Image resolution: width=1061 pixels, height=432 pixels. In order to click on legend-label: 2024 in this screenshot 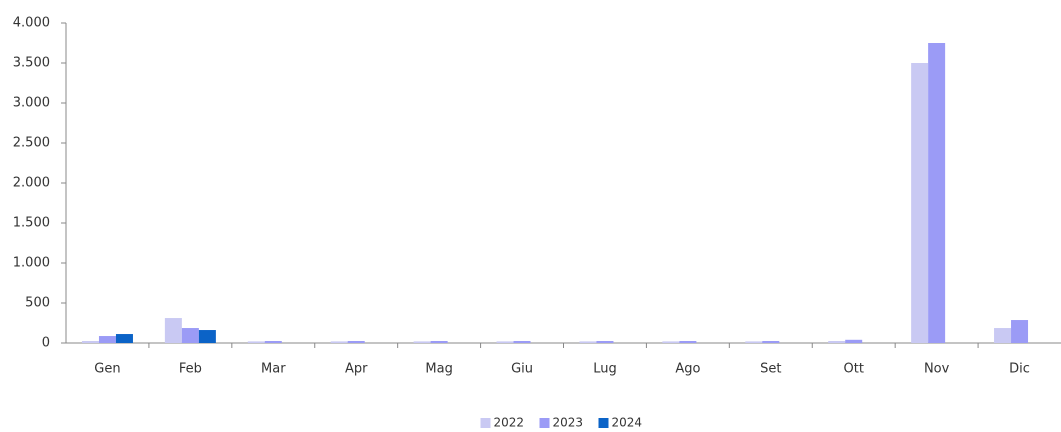, I will do `click(627, 423)`.